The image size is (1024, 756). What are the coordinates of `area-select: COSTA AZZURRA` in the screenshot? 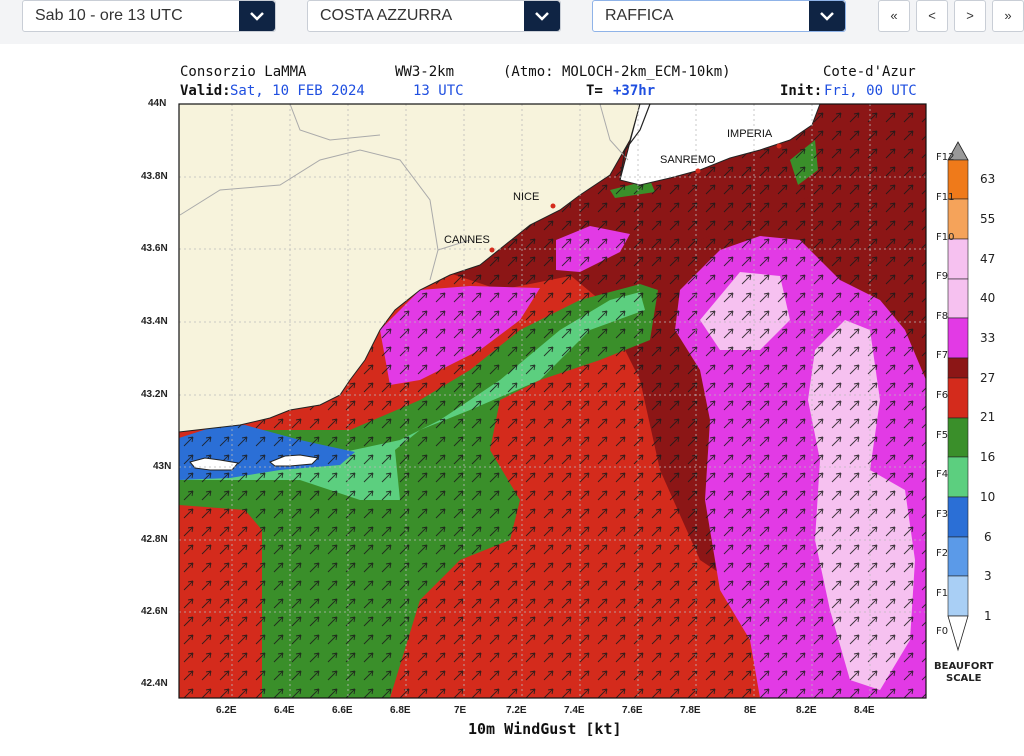 It's located at (434, 16).